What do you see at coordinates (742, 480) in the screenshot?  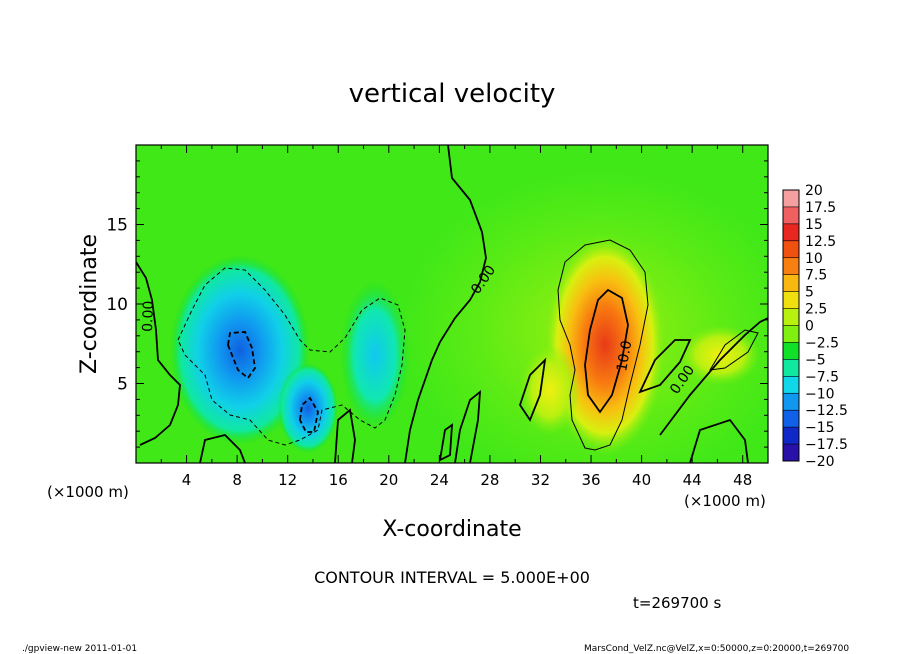 I see `x-tick-label: 48` at bounding box center [742, 480].